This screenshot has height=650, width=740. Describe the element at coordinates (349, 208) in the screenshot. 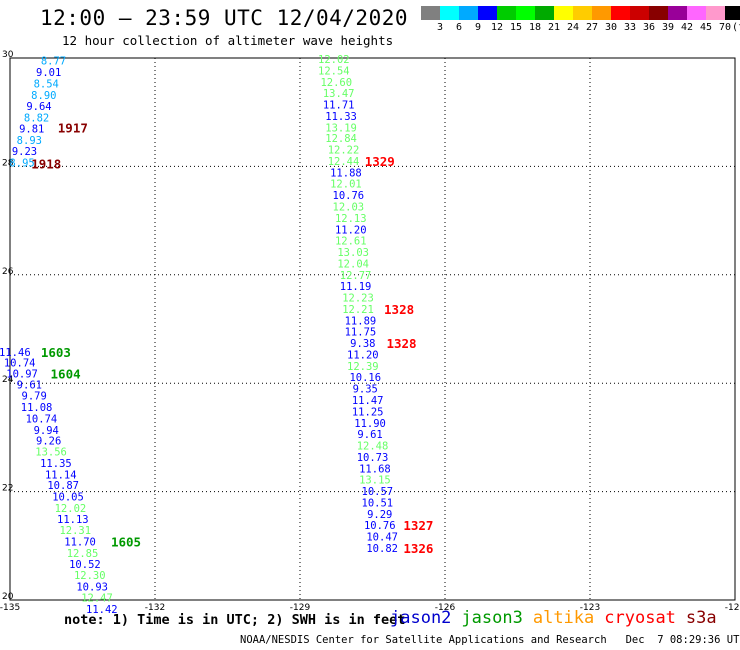

I see `wave-height-value: 12.03` at that location.